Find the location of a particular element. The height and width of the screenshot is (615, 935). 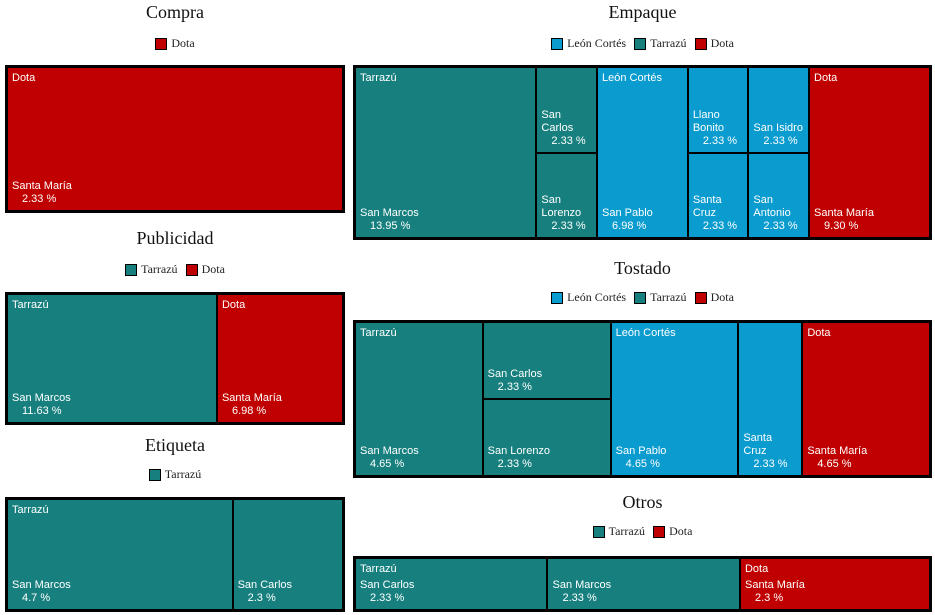

treemap-group: Santa María 2.33 % Dota is located at coordinates (175, 139).